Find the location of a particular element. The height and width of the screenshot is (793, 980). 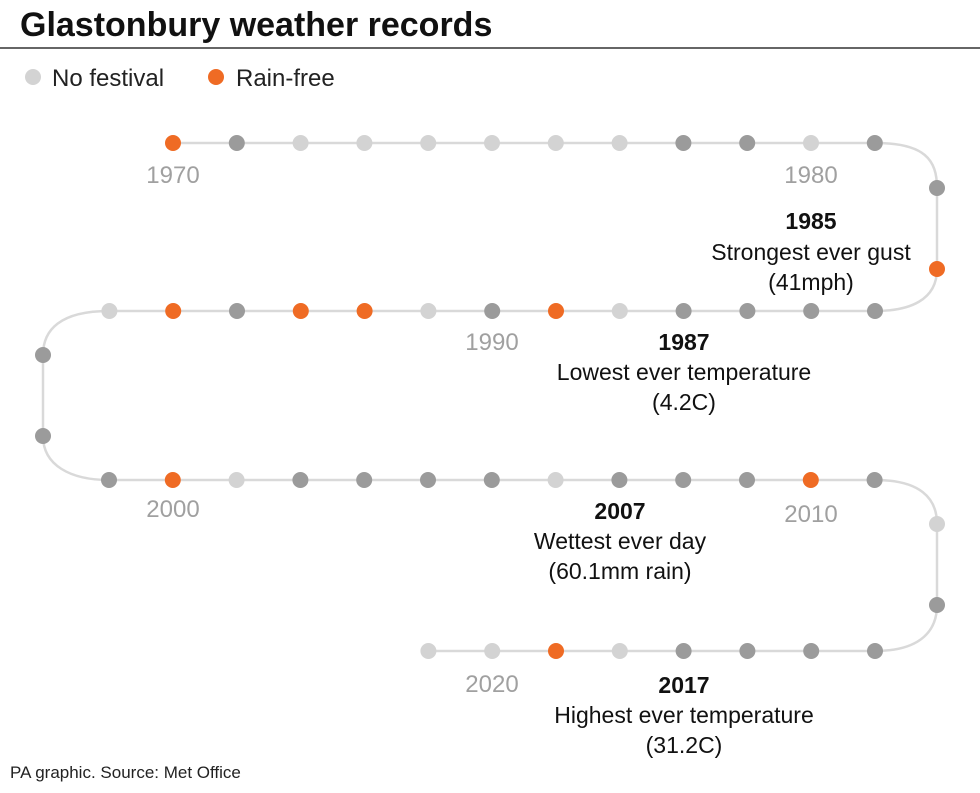

legend: No festival Rain-free is located at coordinates (180, 78).